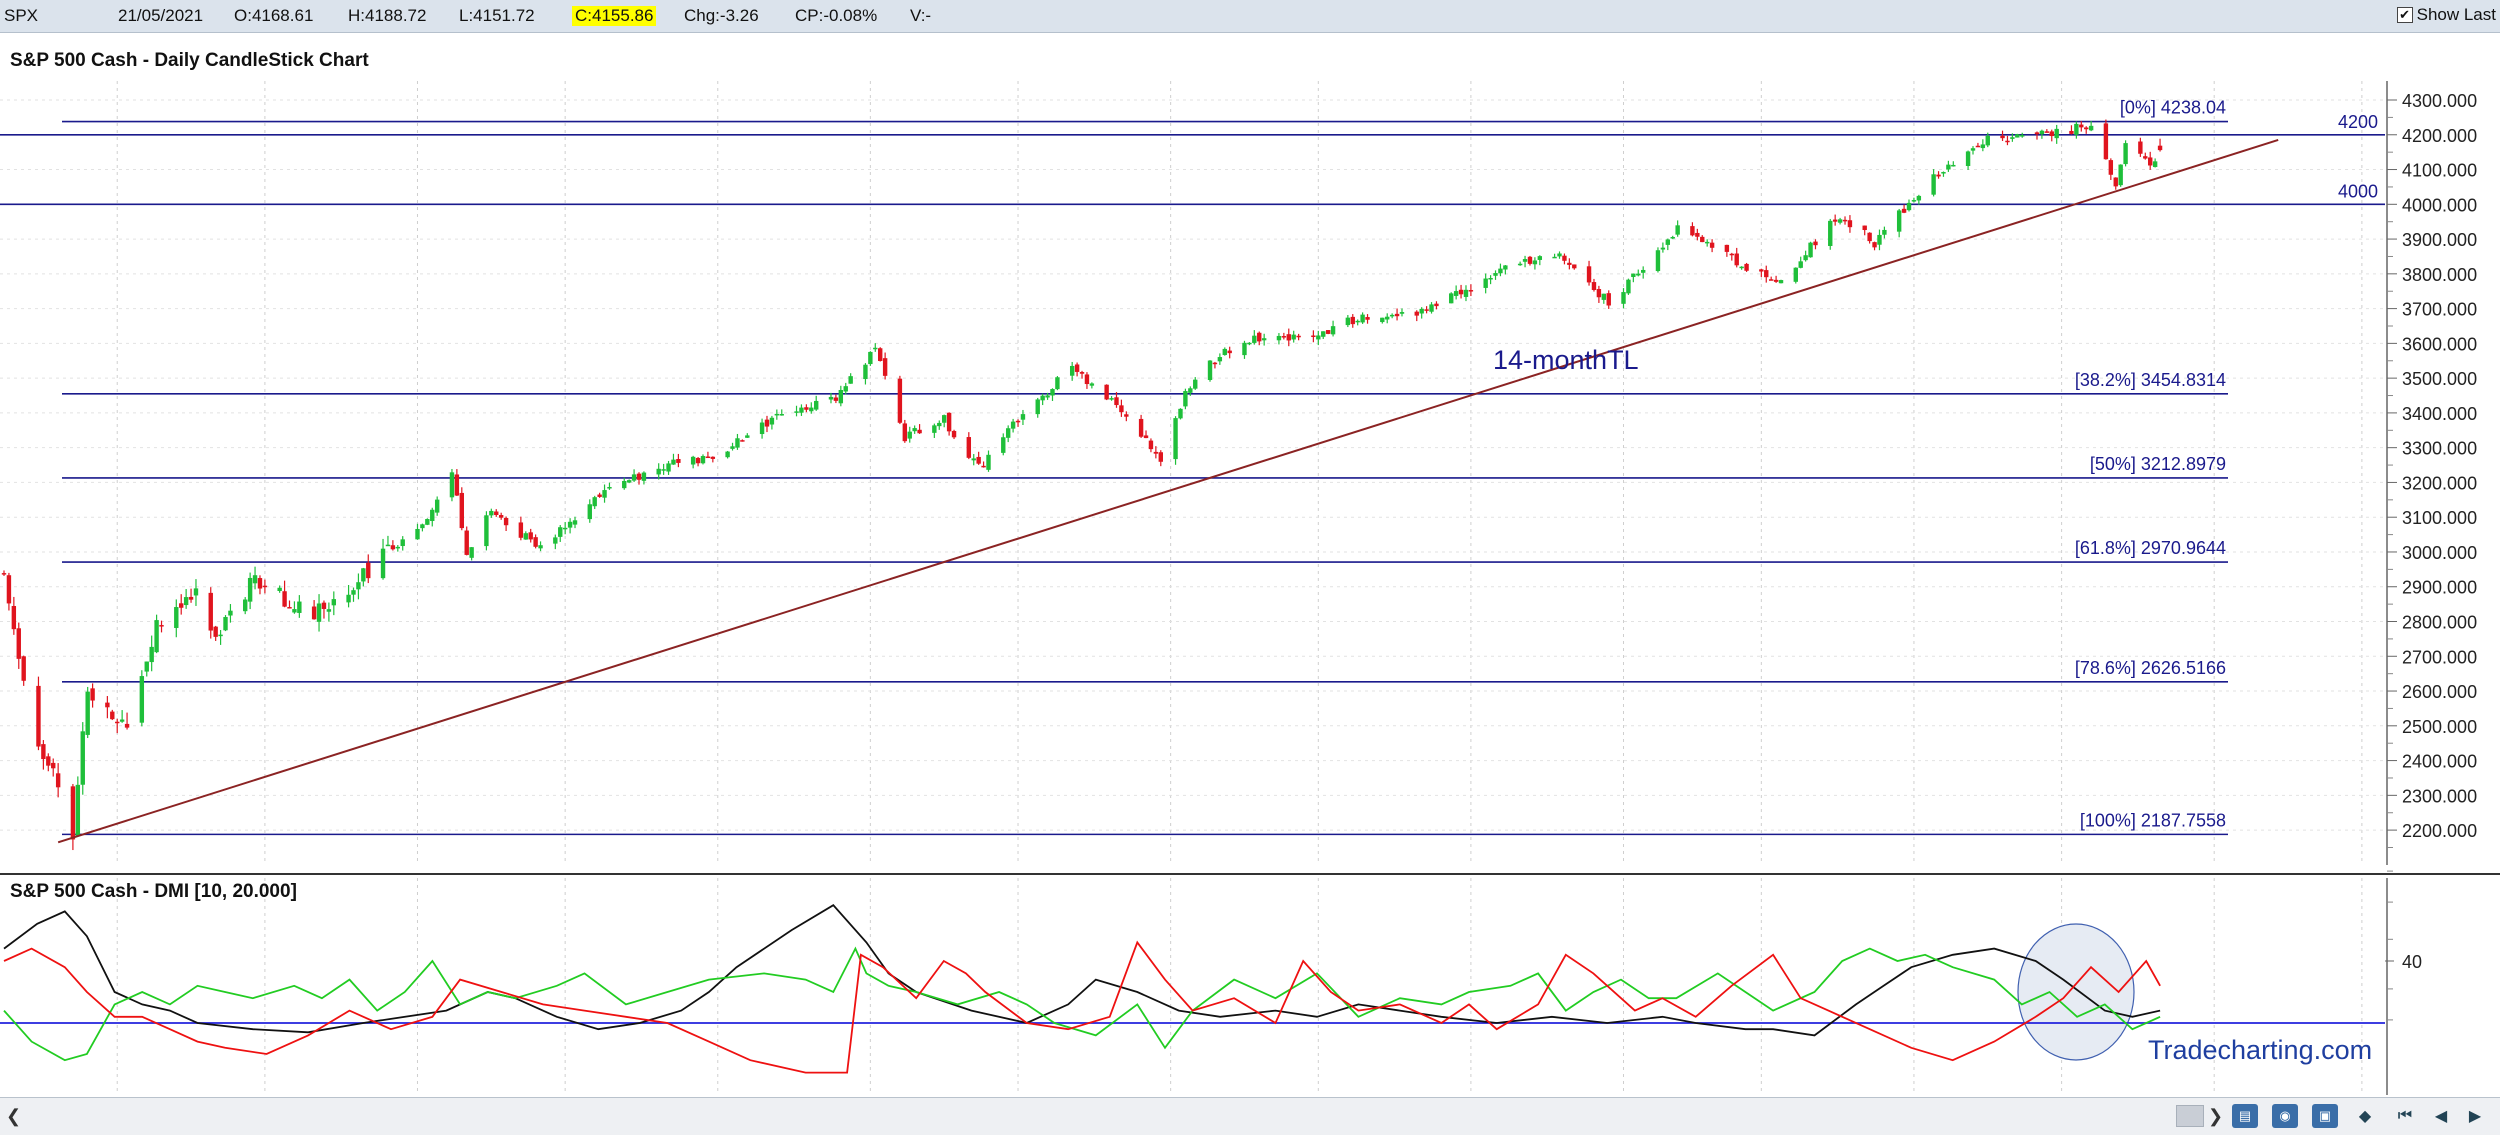 This screenshot has width=2500, height=1135. I want to click on show-last-toggle: ✔ Show Last, so click(2446, 15).